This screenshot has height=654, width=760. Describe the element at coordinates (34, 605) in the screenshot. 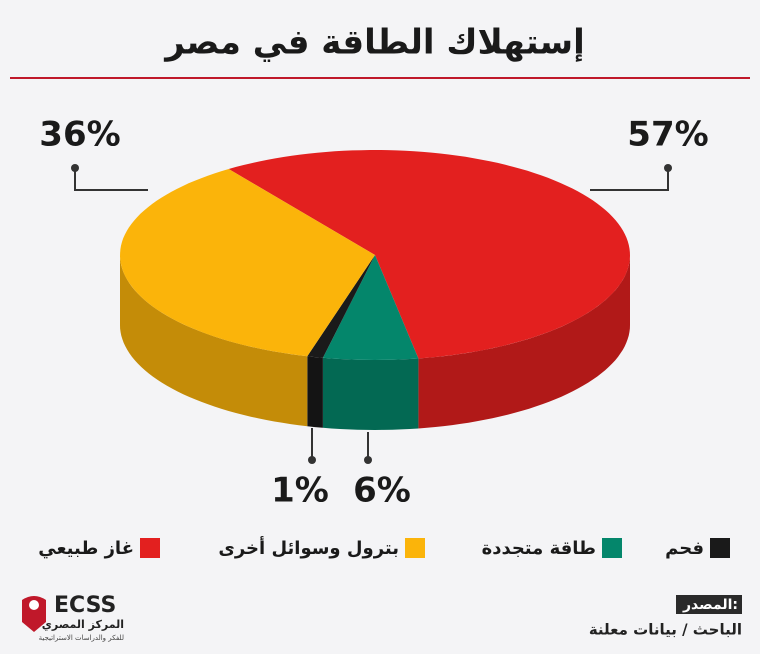

I see `logo-dot` at that location.